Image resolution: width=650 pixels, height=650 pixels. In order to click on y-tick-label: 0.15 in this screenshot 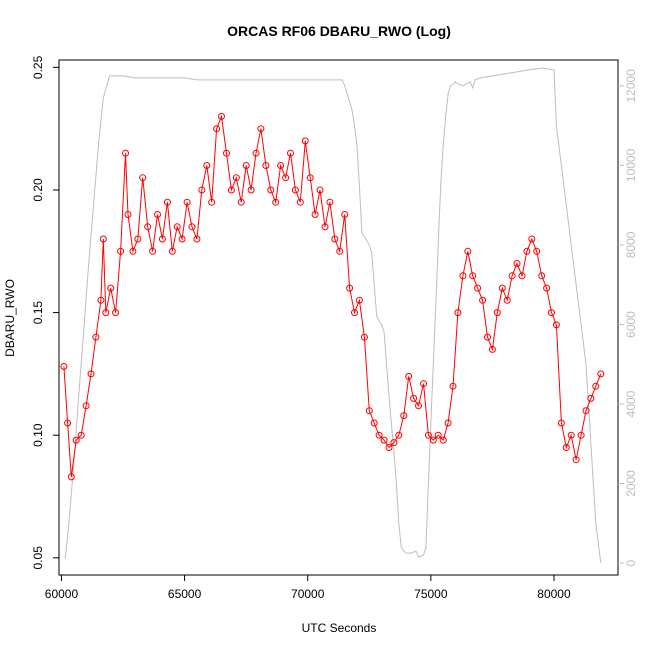, I will do `click(38, 313)`.